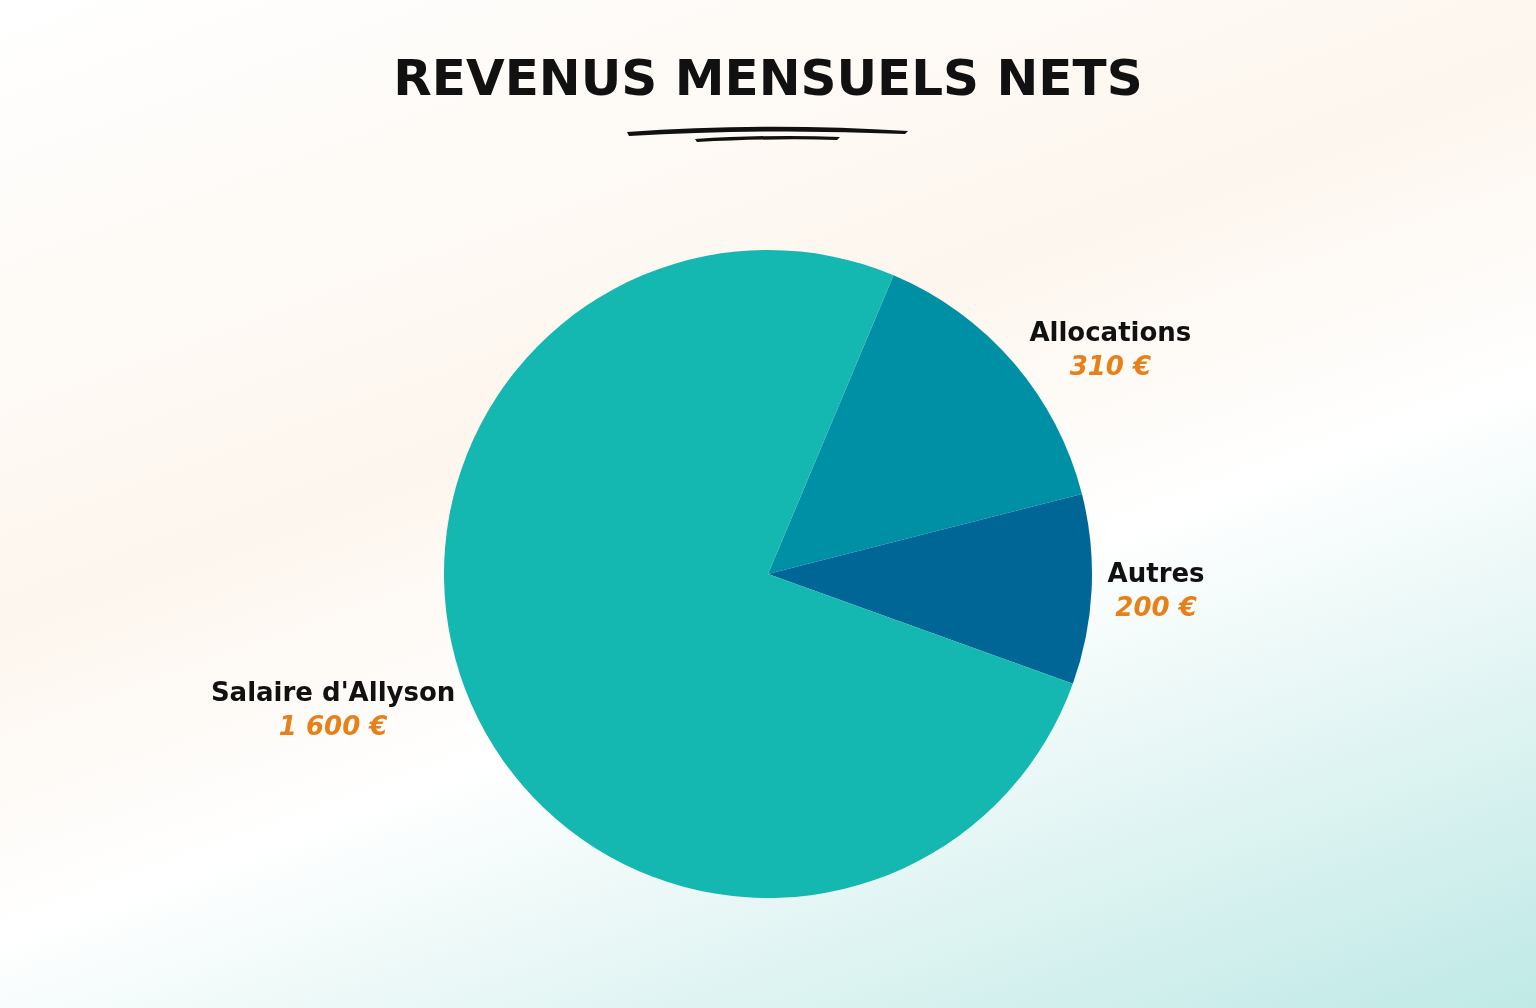 The width and height of the screenshot is (1536, 1008). I want to click on slice-label: Allocations, so click(1110, 331).